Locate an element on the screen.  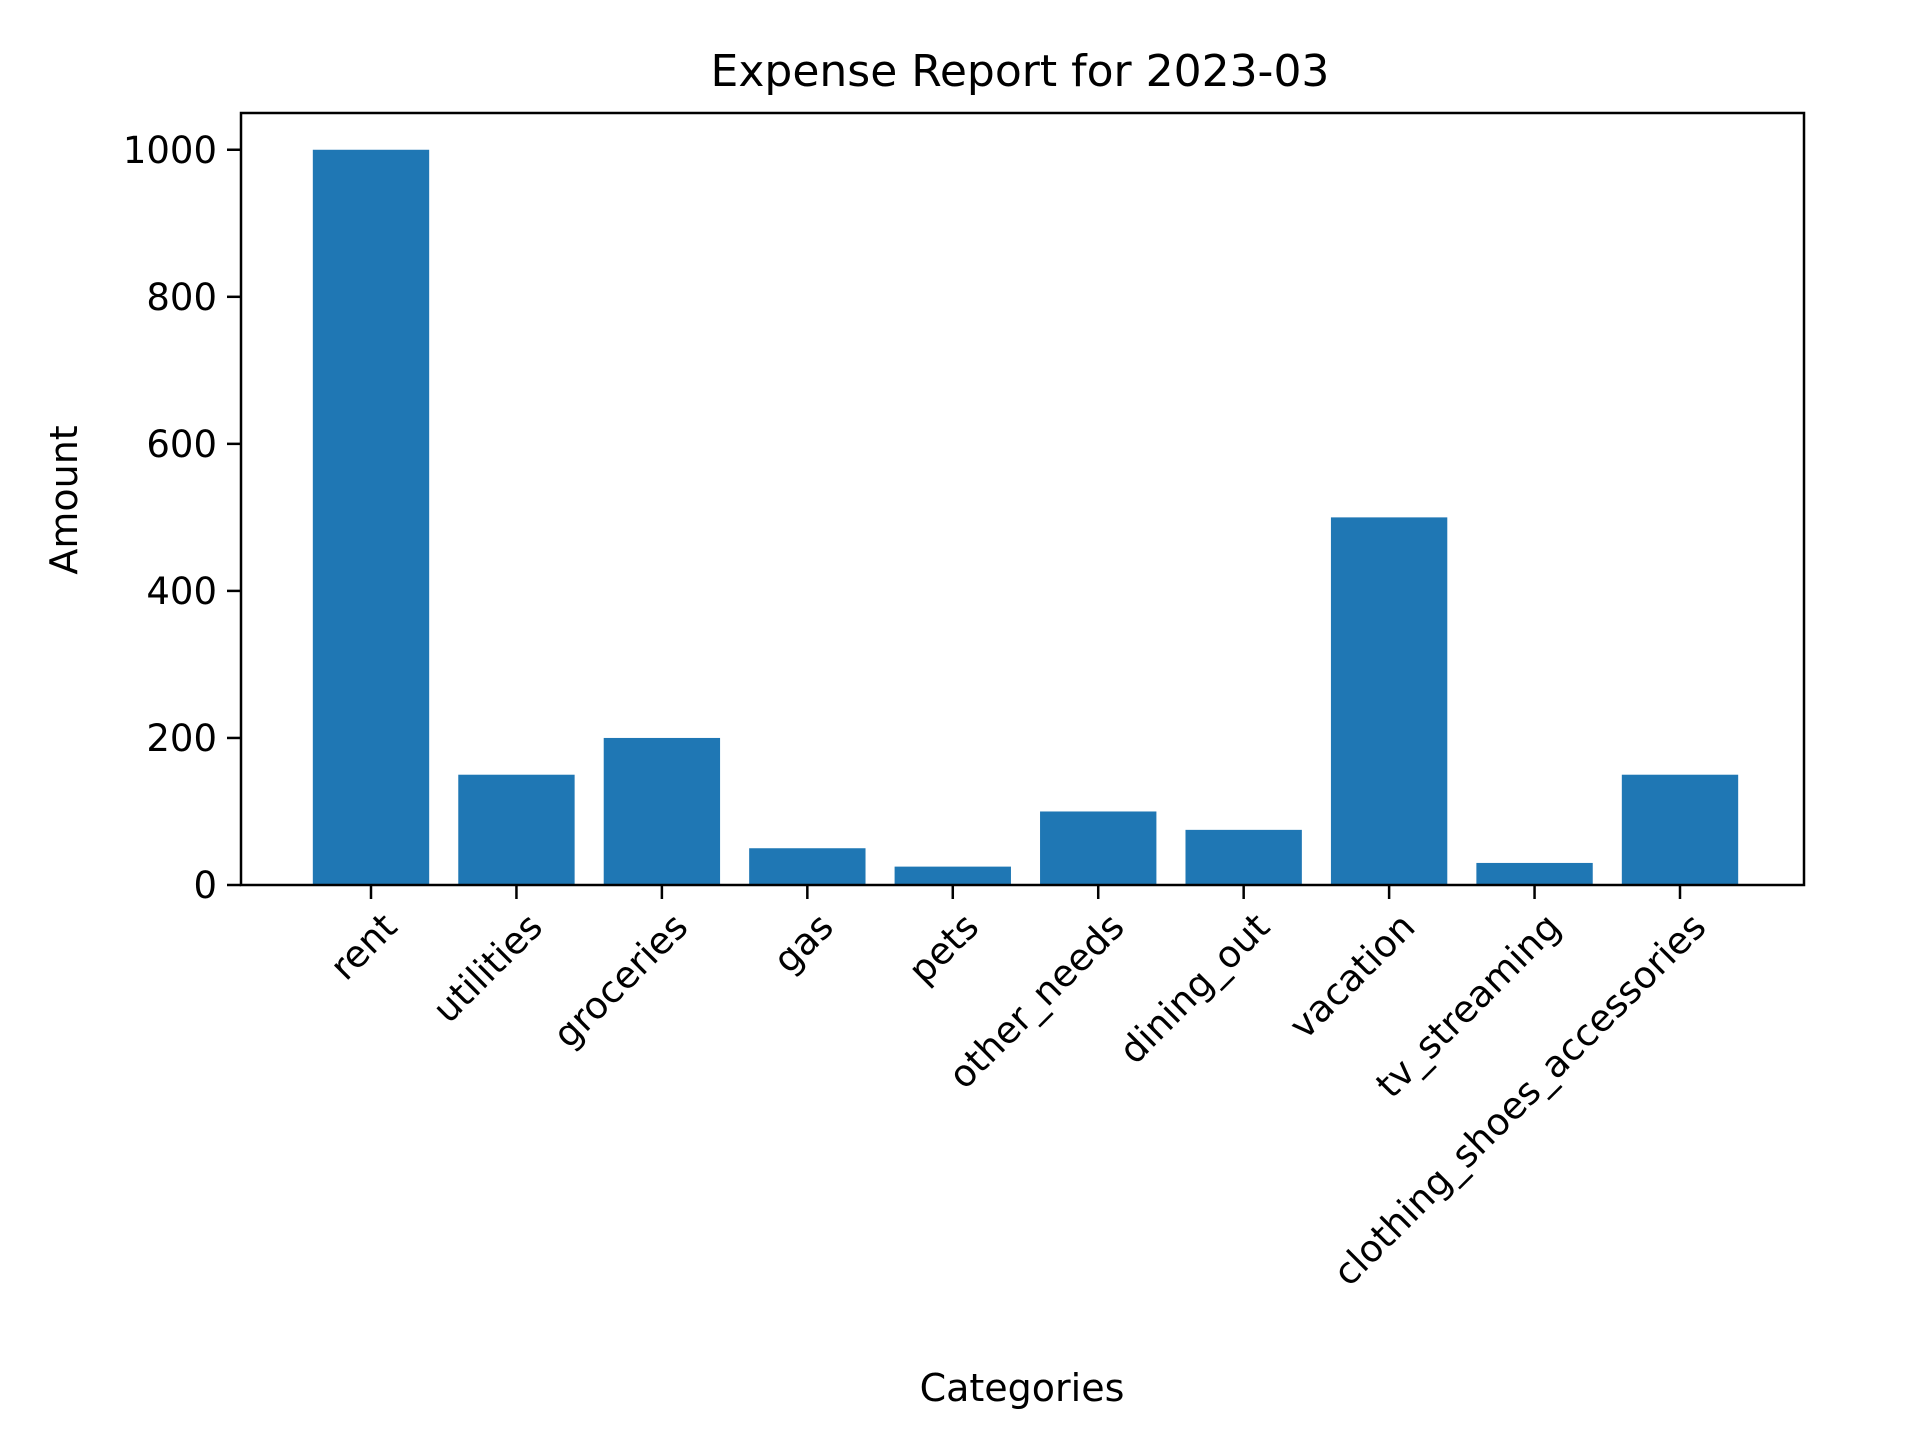
y-tick-label-200: 200 is located at coordinates (181, 738).